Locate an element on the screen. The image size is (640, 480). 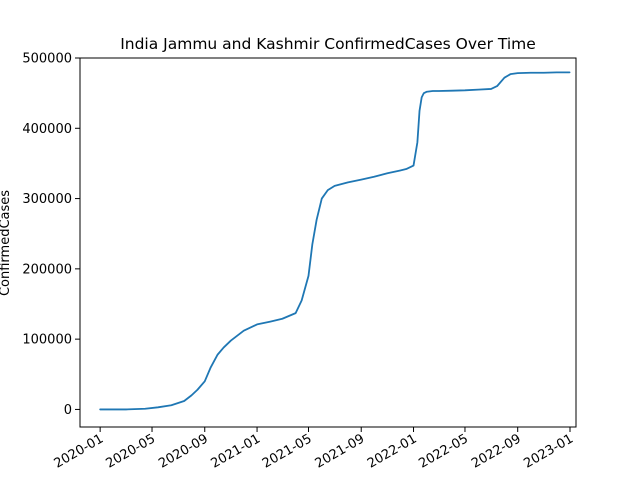
y-tick-label: 200000 is located at coordinates (47, 269).